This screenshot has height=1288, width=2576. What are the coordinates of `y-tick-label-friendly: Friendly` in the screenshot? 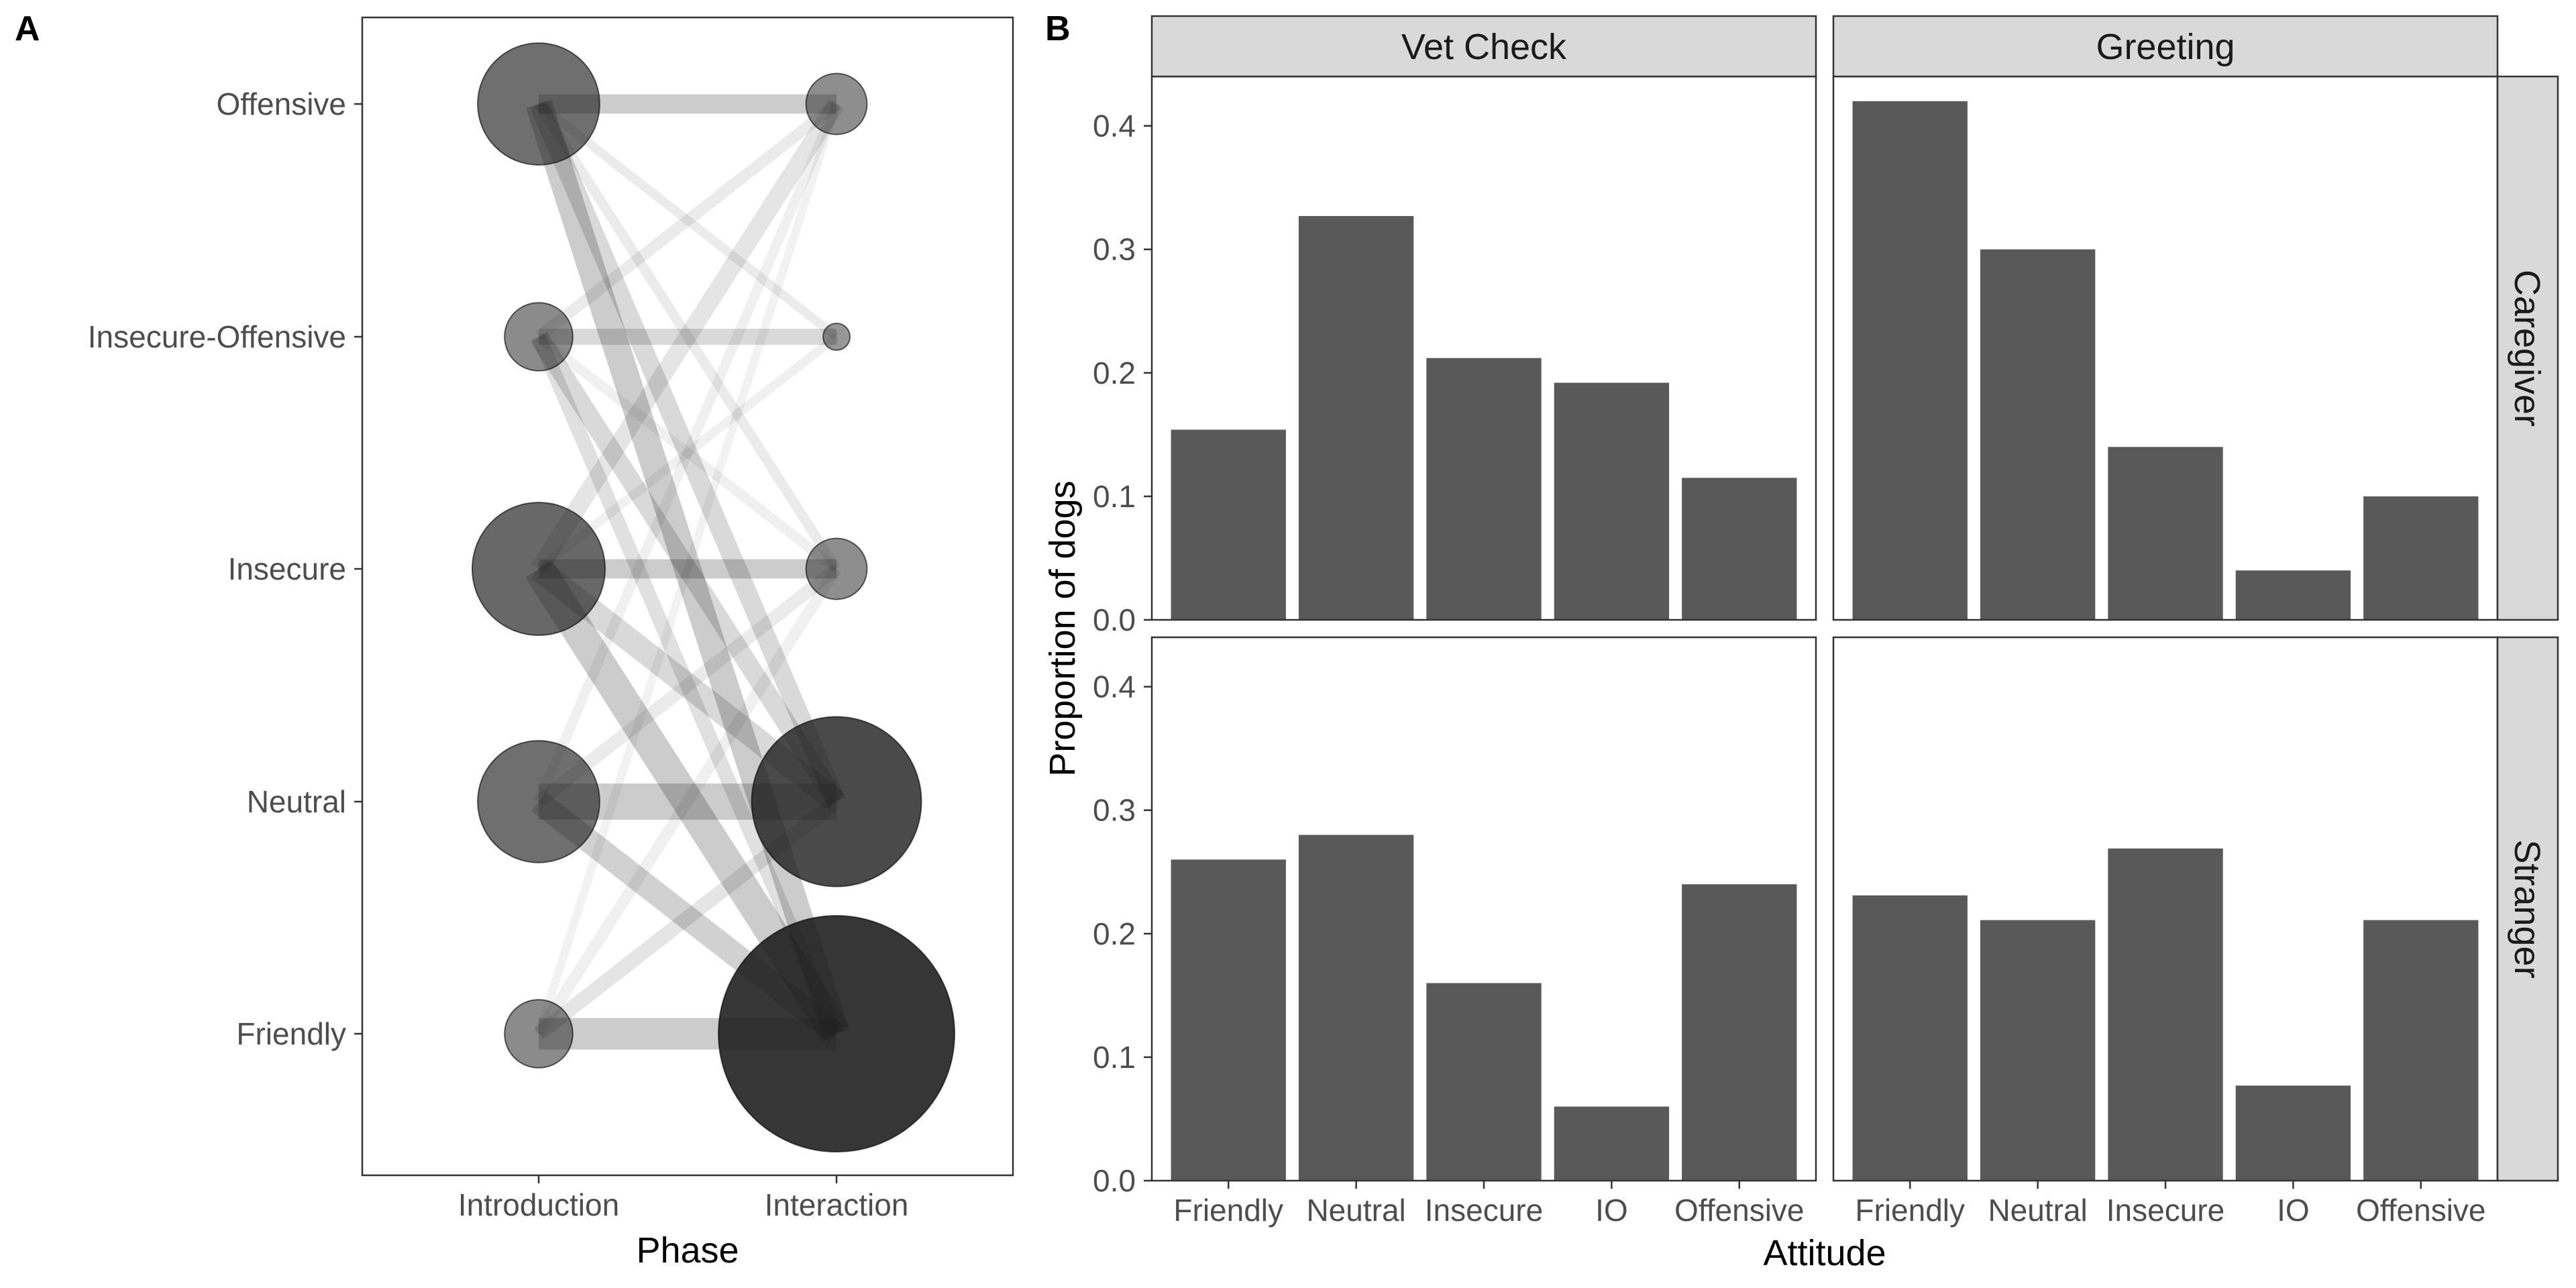 It's located at (291, 1033).